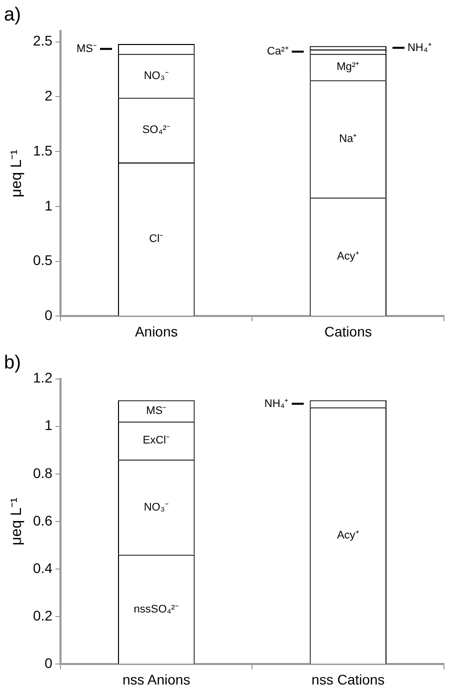 The height and width of the screenshot is (696, 450). I want to click on x-tick-label: nss Anions, so click(156, 679).